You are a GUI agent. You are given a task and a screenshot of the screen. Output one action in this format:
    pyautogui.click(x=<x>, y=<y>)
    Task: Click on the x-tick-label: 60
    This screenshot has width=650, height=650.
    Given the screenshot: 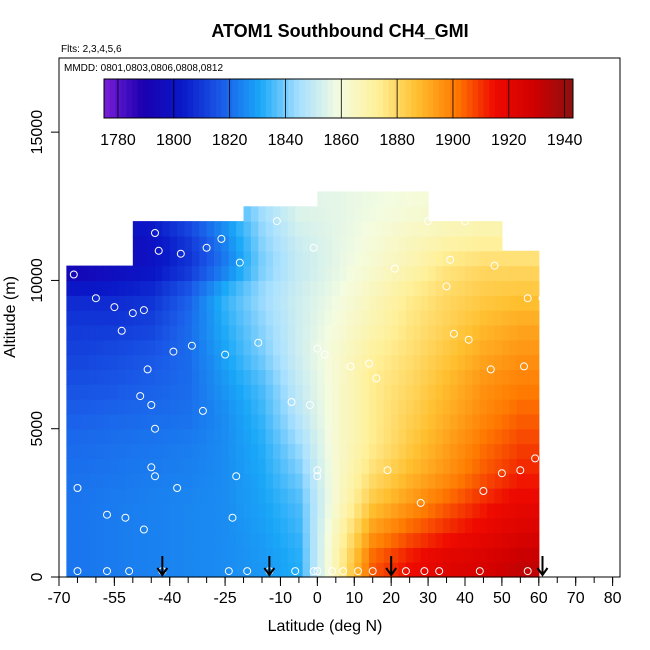 What is the action you would take?
    pyautogui.click(x=539, y=598)
    